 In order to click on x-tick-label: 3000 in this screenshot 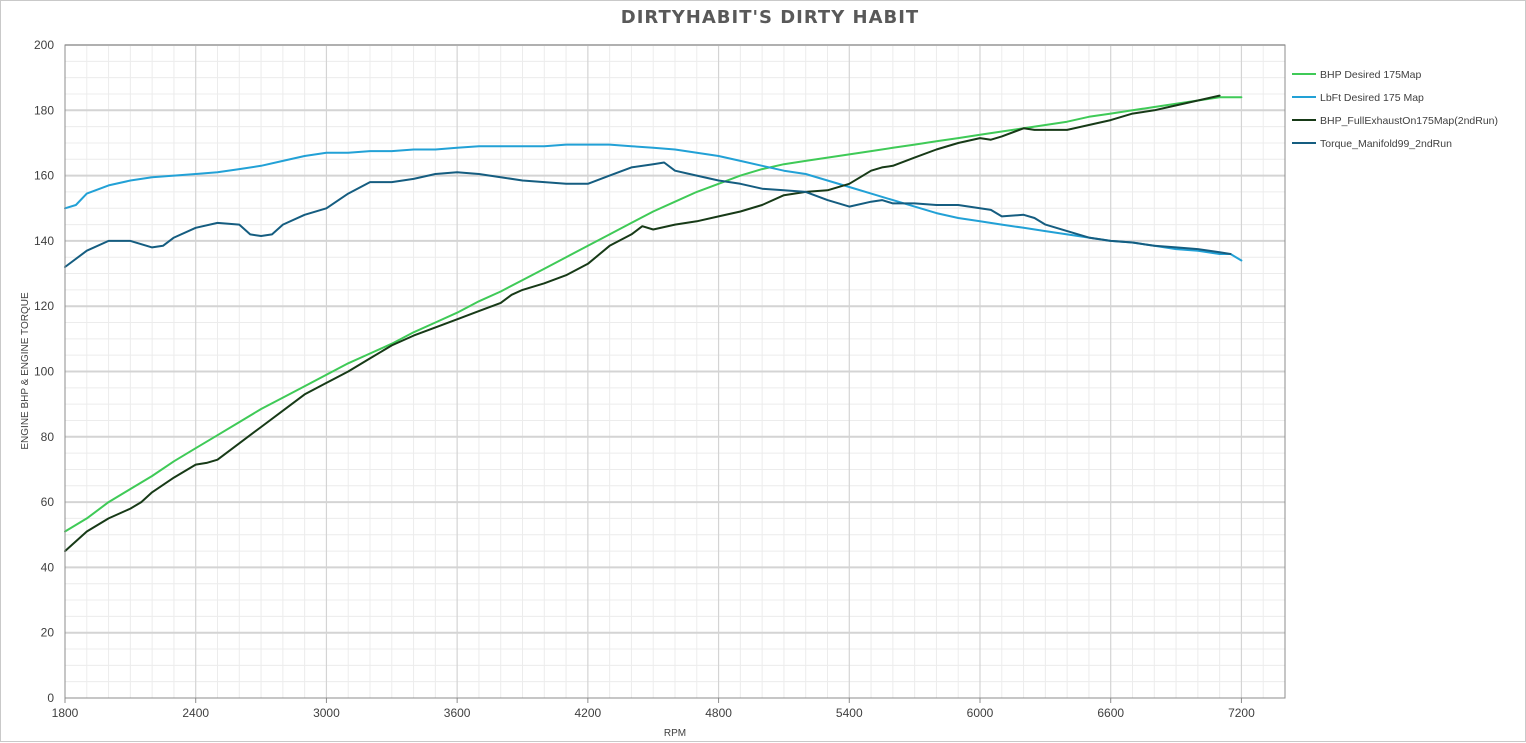, I will do `click(326, 713)`.